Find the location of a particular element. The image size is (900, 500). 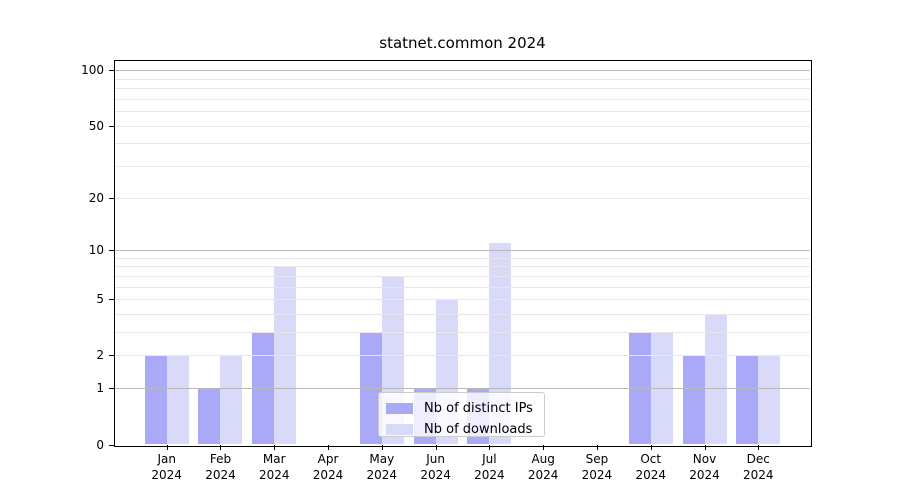

y-axis-tick-label: 0 is located at coordinates (100, 444).